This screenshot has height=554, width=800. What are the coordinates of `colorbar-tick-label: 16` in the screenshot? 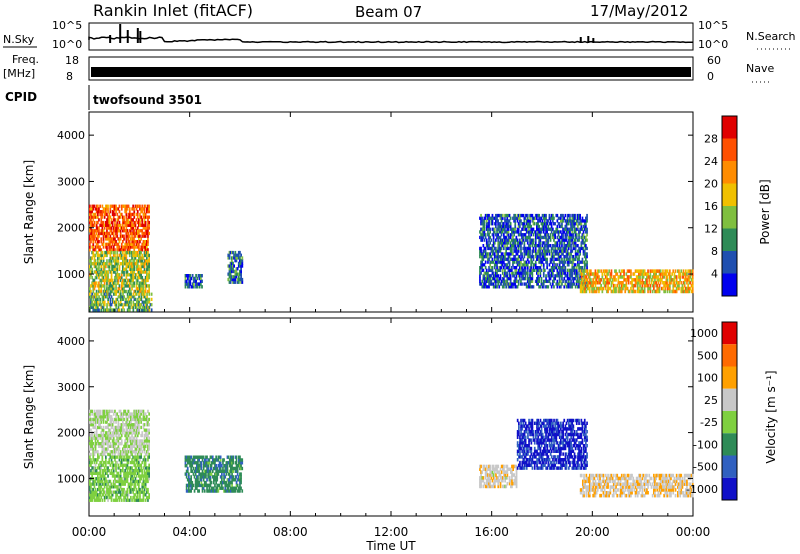 It's located at (711, 206).